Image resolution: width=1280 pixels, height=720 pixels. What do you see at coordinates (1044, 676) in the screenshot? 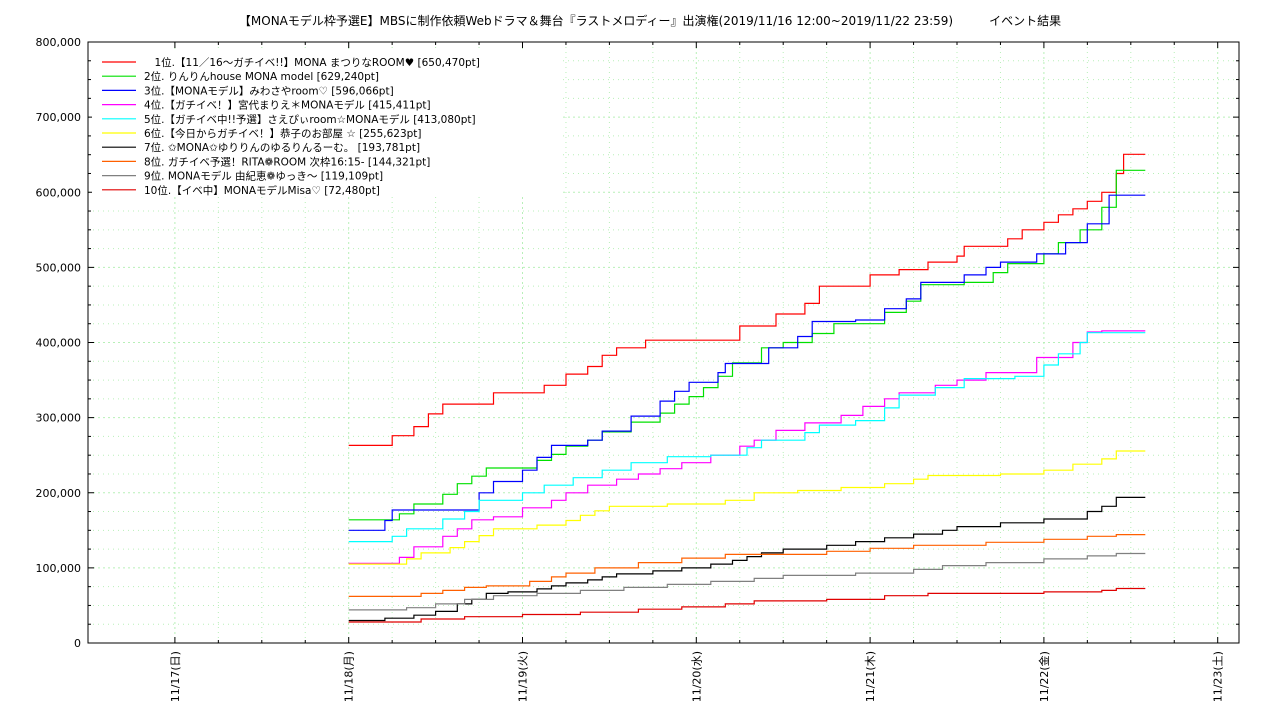
I see `x-tick-label: 11/22(金)` at bounding box center [1044, 676].